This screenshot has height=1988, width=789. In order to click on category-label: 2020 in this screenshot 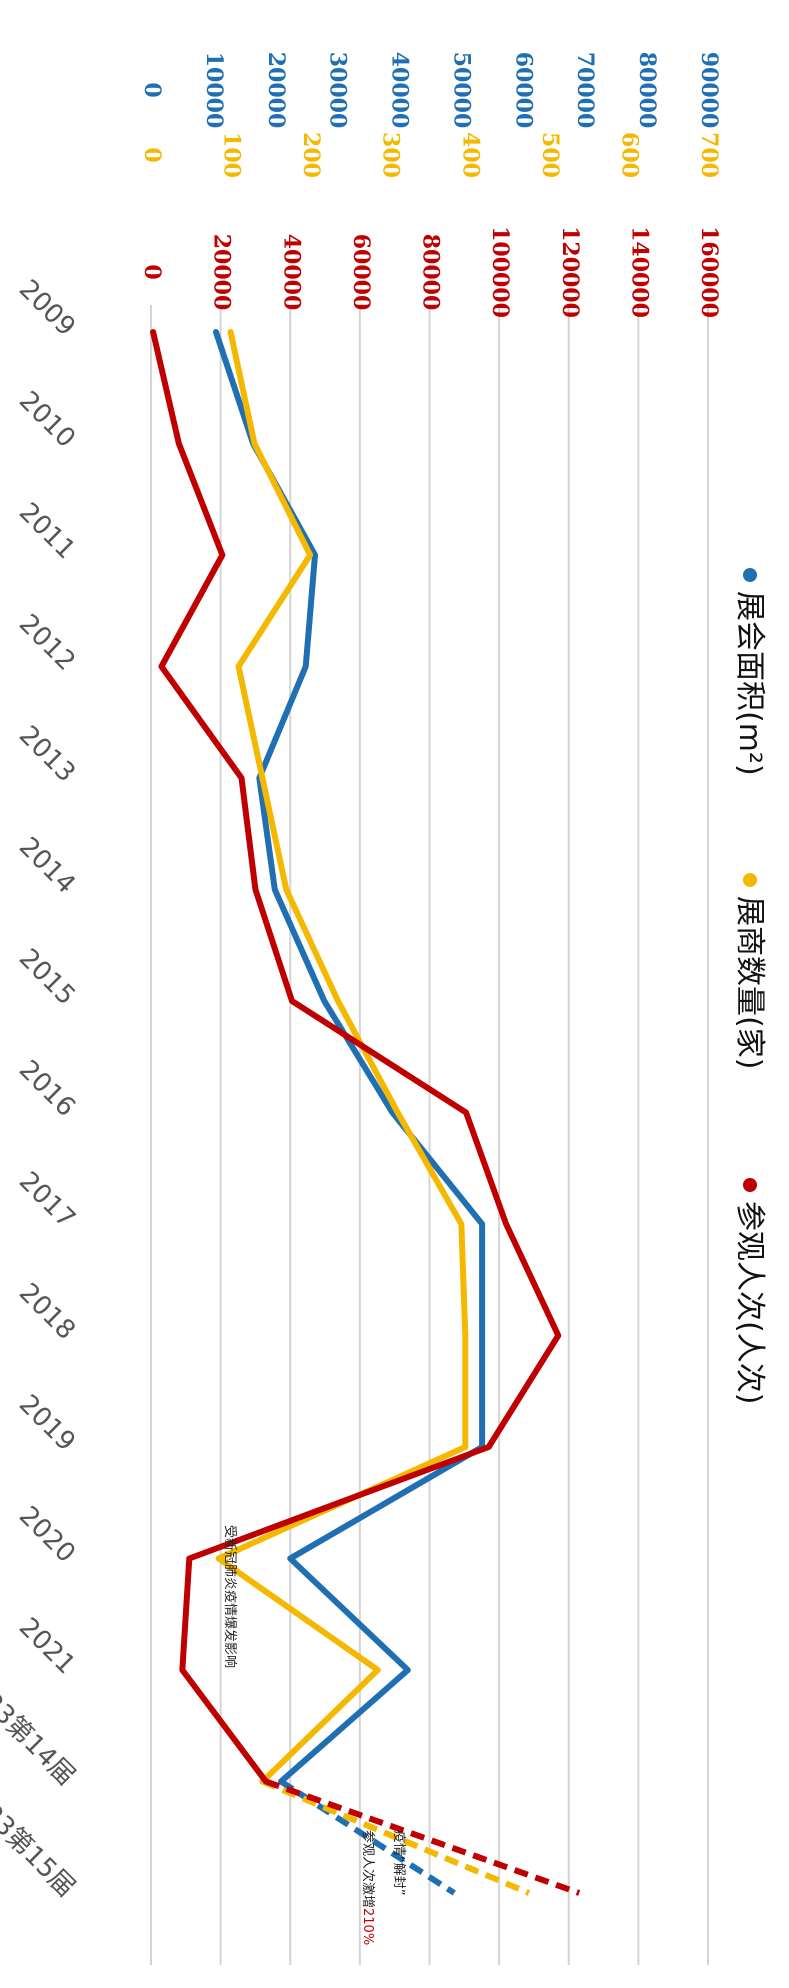, I will do `click(47, 1535)`.